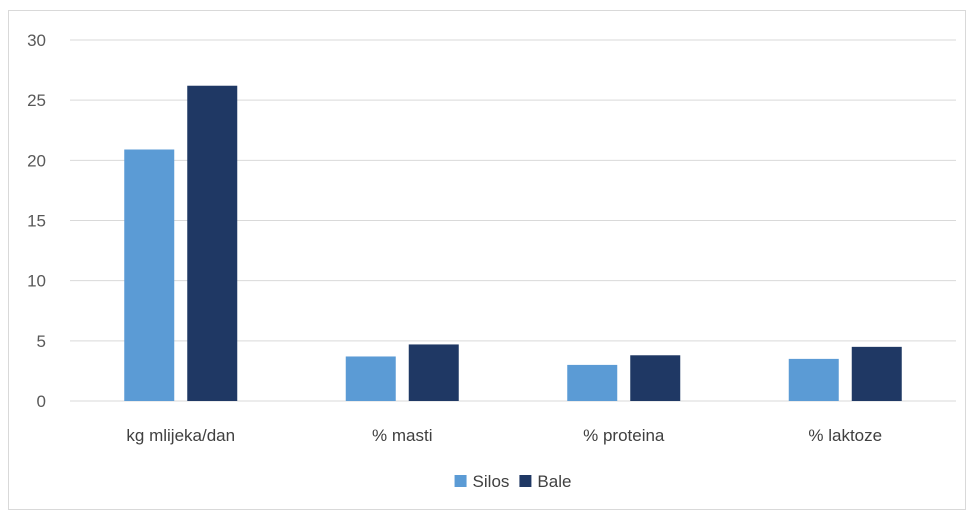  What do you see at coordinates (624, 435) in the screenshot?
I see `x-category-label: % proteina` at bounding box center [624, 435].